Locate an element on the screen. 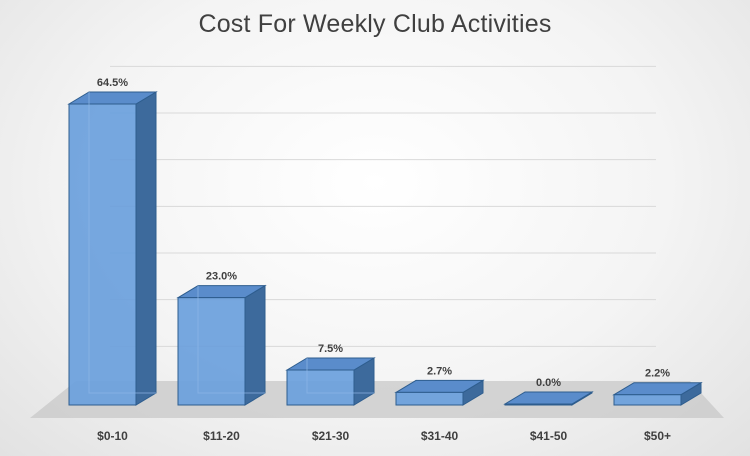 This screenshot has height=456, width=750. data-label: 0.0% is located at coordinates (548, 383).